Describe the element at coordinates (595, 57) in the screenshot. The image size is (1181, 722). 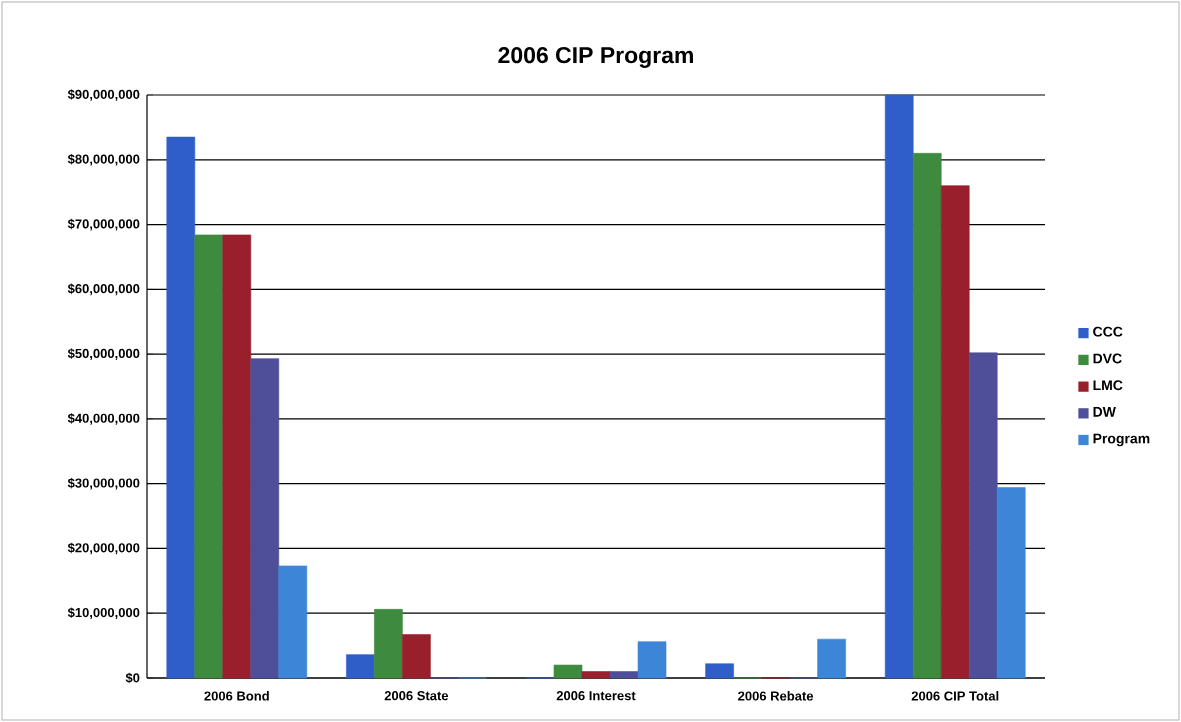
I see `chart-title: 2006 CIP Program` at that location.